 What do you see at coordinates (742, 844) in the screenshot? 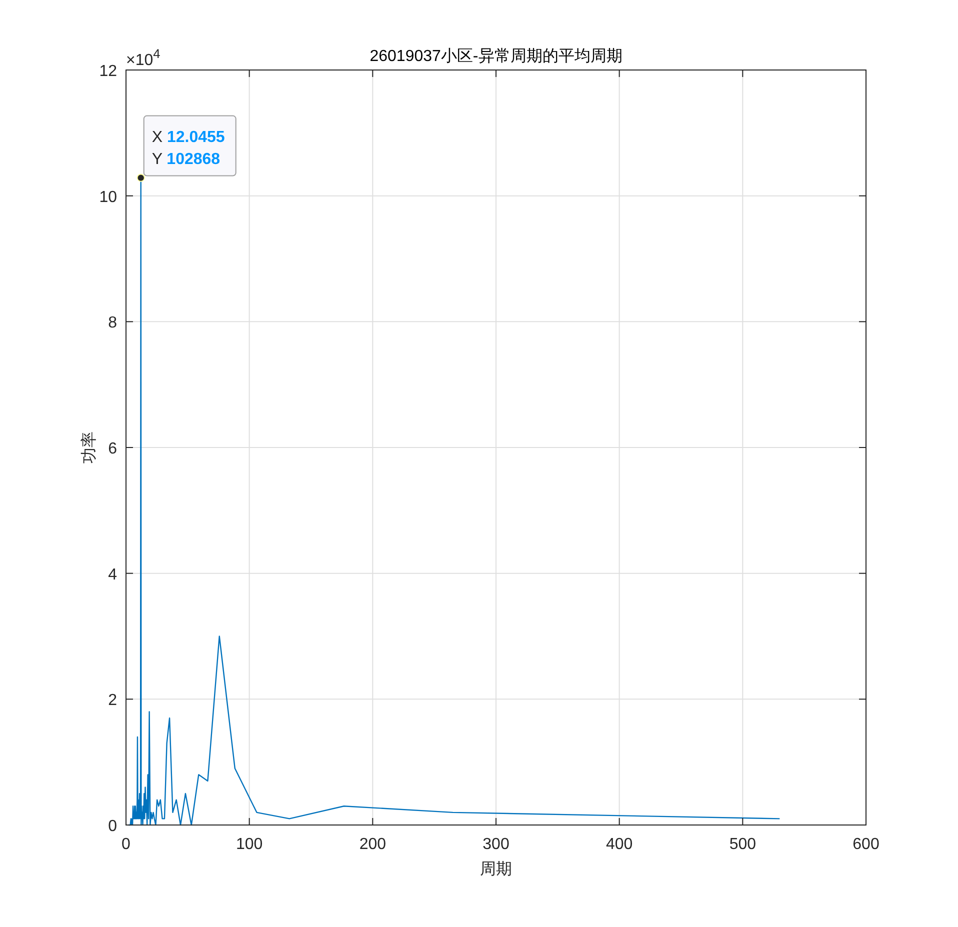
I see `x-tick-label: 500` at bounding box center [742, 844].